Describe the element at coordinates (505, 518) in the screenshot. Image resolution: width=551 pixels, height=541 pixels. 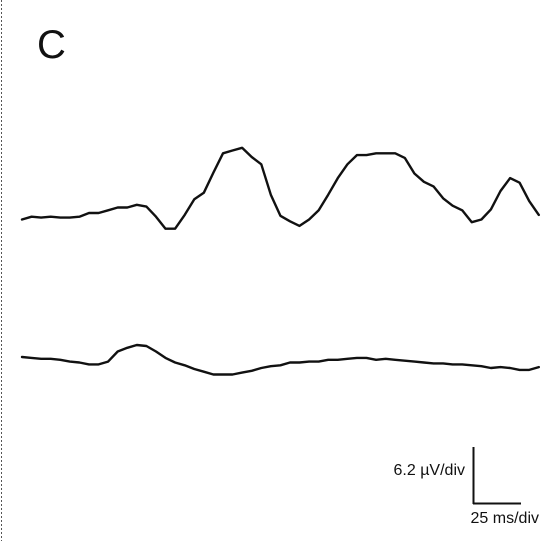
I see `scale-bar-time-label: 25 ms/div` at that location.